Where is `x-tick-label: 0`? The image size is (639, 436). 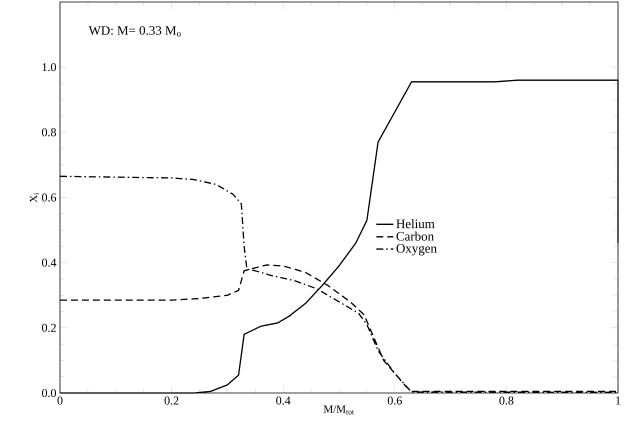 x-tick-label: 0 is located at coordinates (60, 400).